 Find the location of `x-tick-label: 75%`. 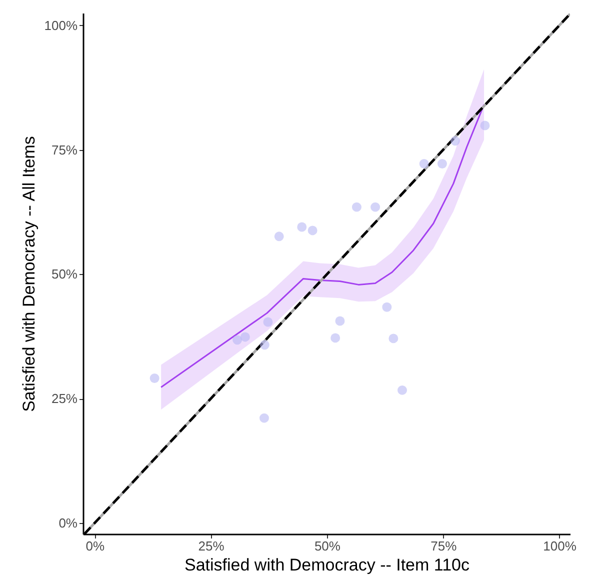

x-tick-label: 75% is located at coordinates (444, 546).